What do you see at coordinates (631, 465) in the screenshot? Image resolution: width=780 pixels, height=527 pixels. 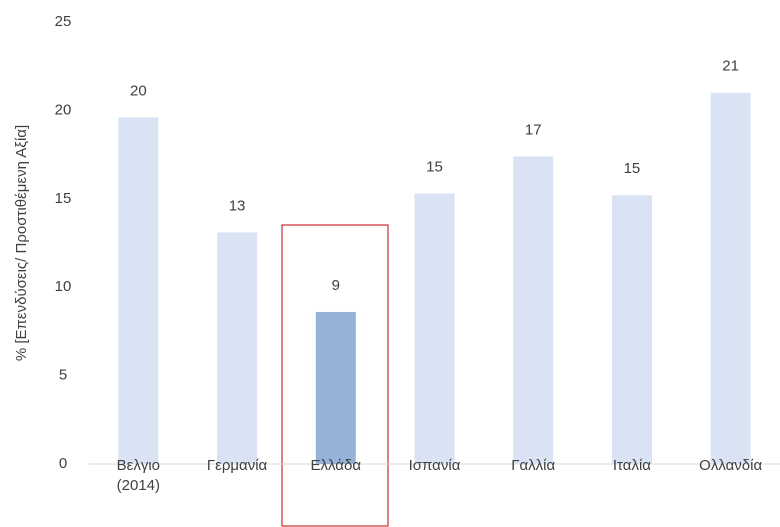 I see `x-tick-label: Ιταλία` at bounding box center [631, 465].